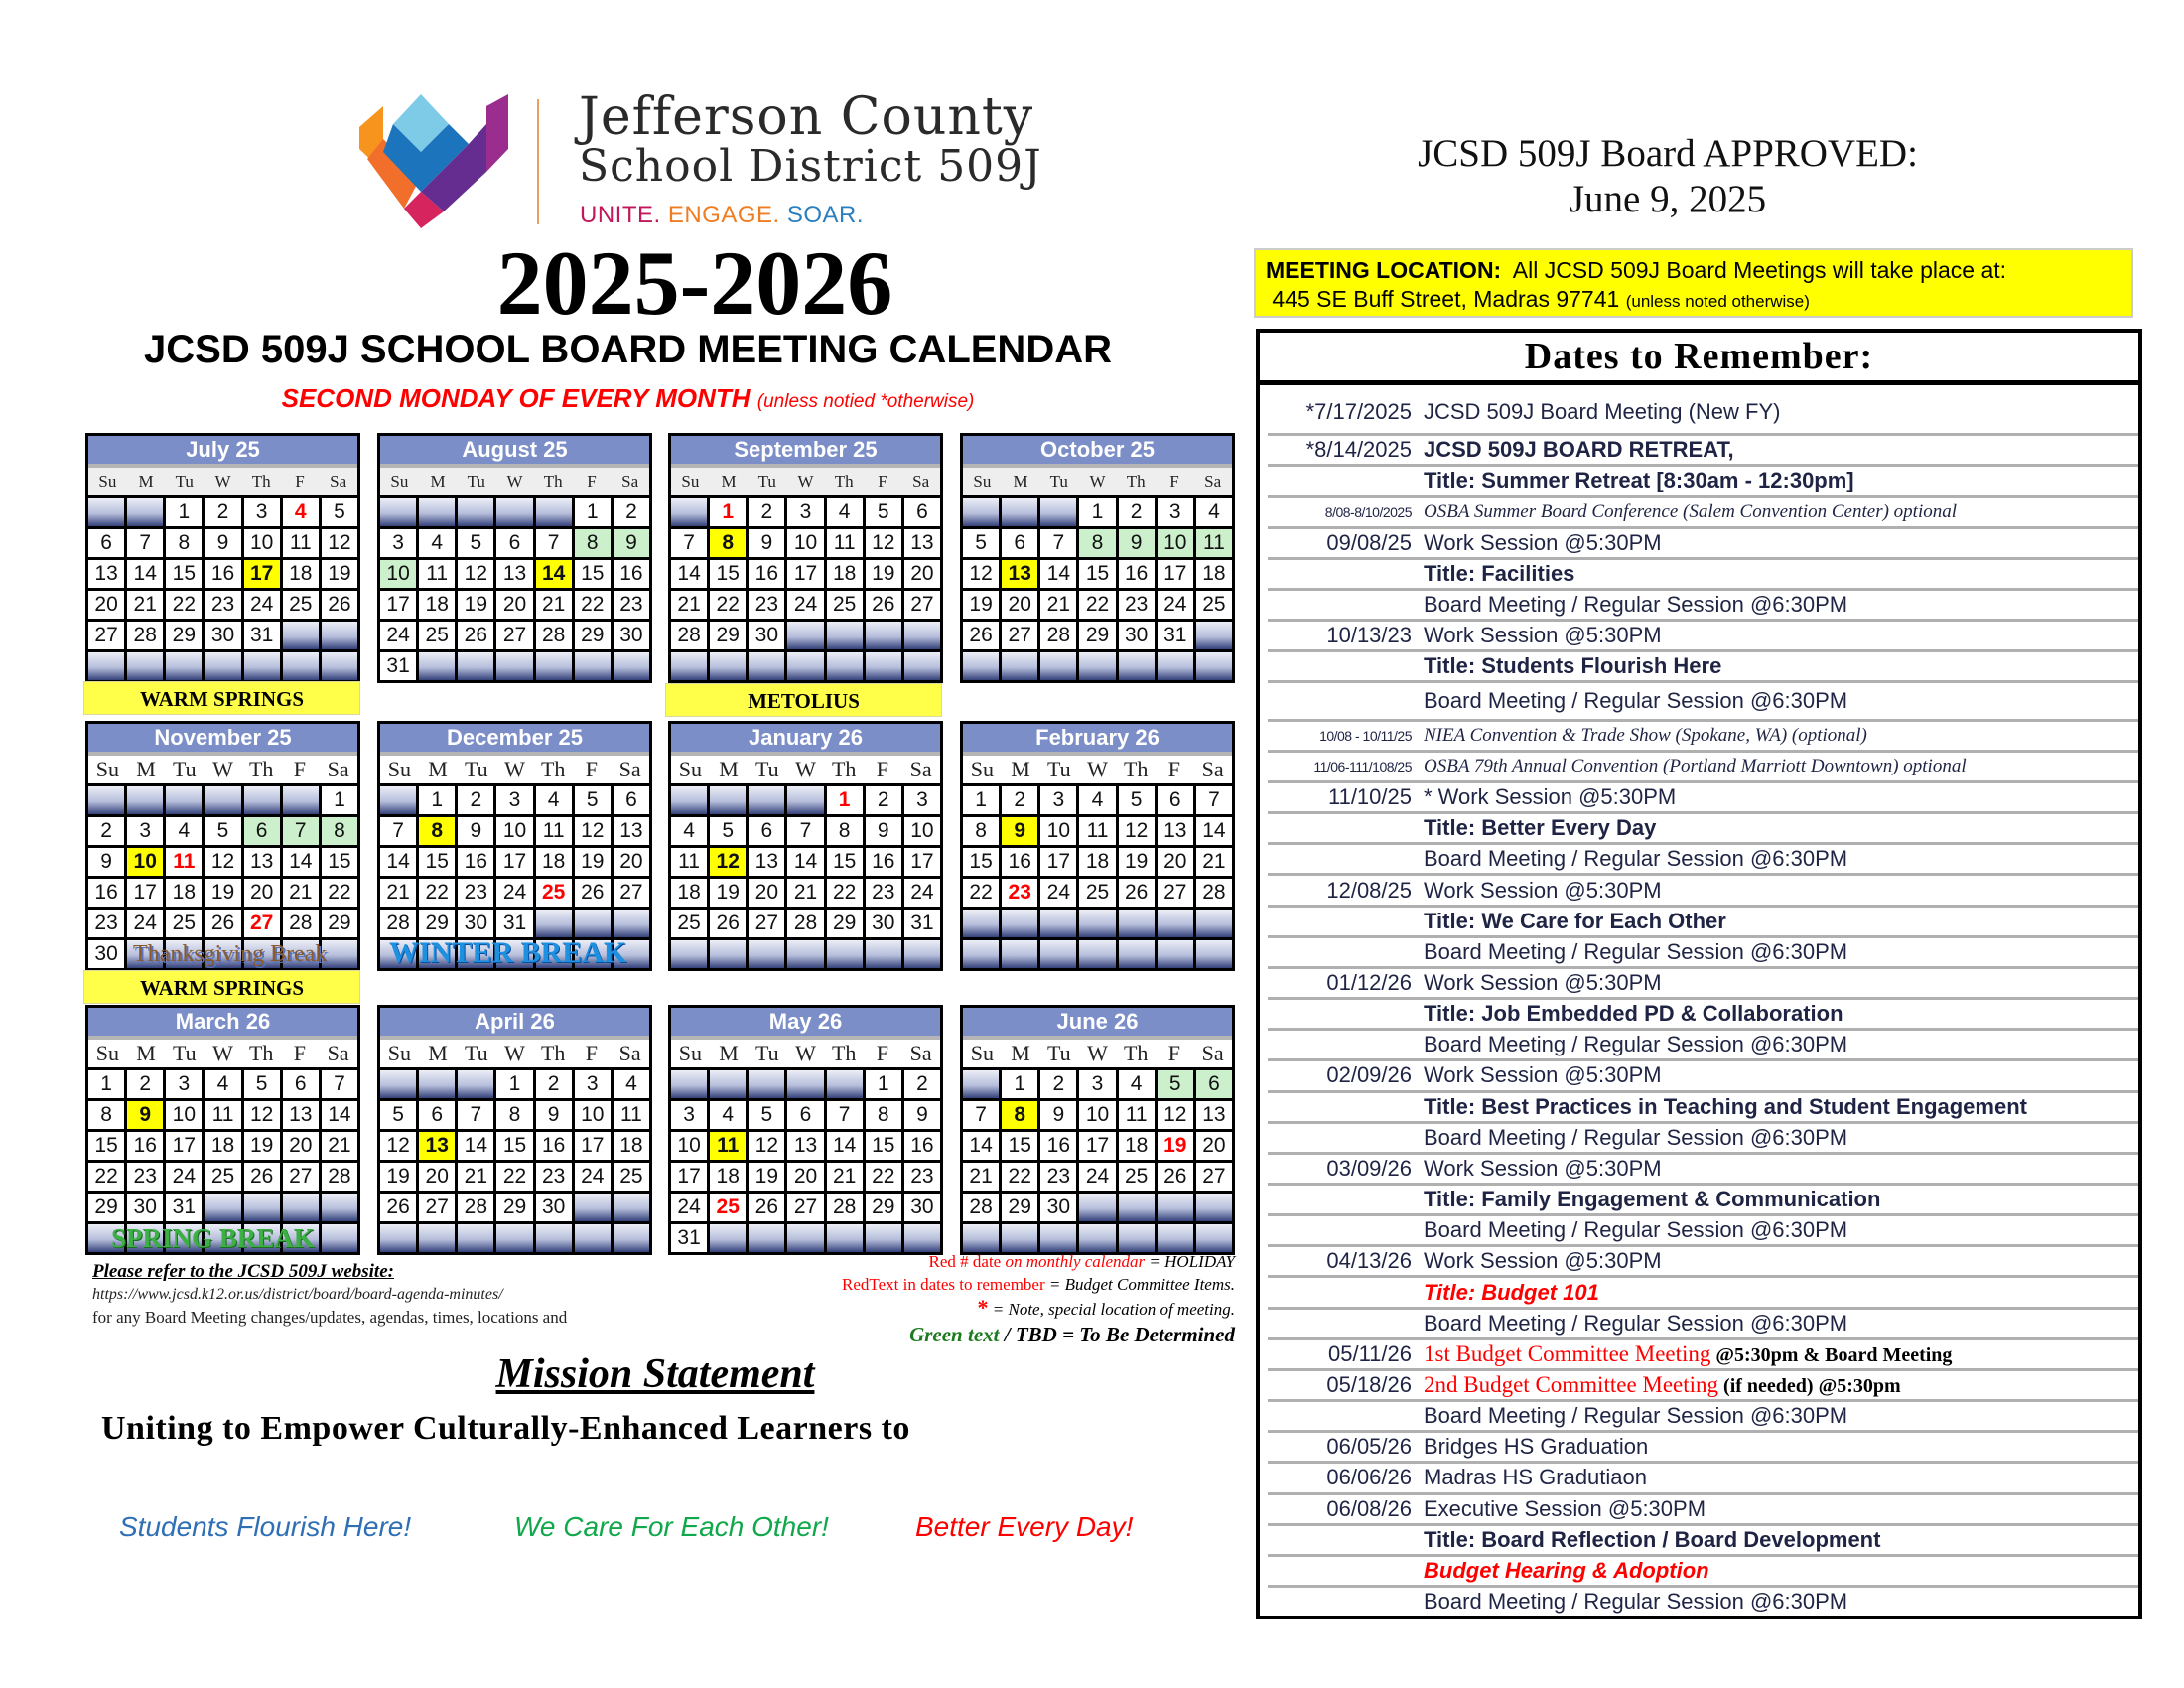  What do you see at coordinates (1703, 1232) in the screenshot?
I see `date-row: Board Meeting / Regular Session @6:30PM` at bounding box center [1703, 1232].